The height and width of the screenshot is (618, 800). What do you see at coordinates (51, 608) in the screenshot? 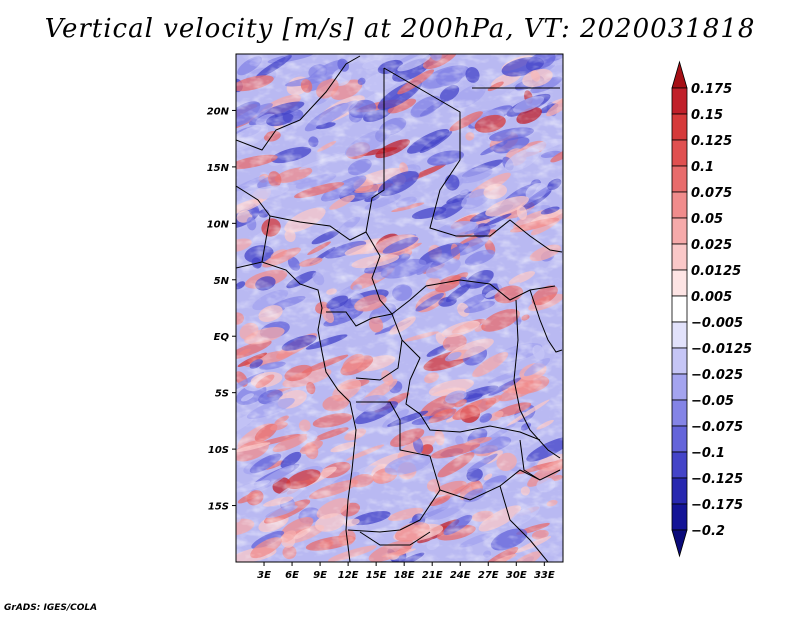
I see `credit-label: GrADS: IGES/COLA` at bounding box center [51, 608].